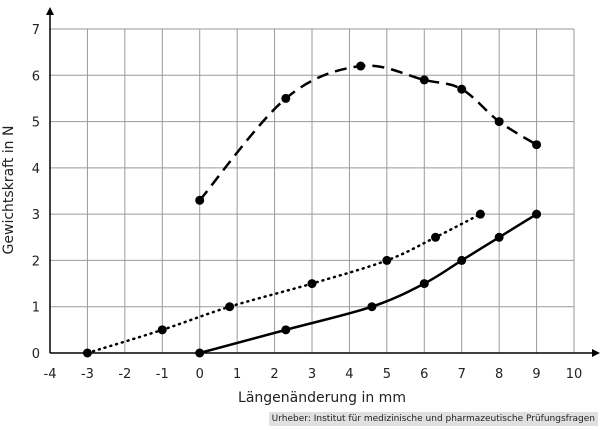 This screenshot has height=430, width=600. Describe the element at coordinates (387, 374) in the screenshot. I see `x-tick-label: 5` at that location.